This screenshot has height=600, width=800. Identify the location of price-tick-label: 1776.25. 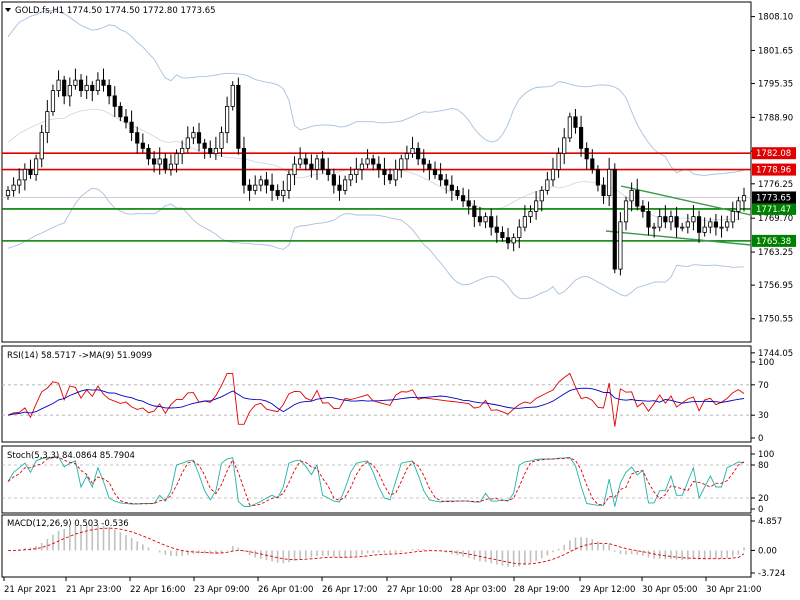
(775, 185).